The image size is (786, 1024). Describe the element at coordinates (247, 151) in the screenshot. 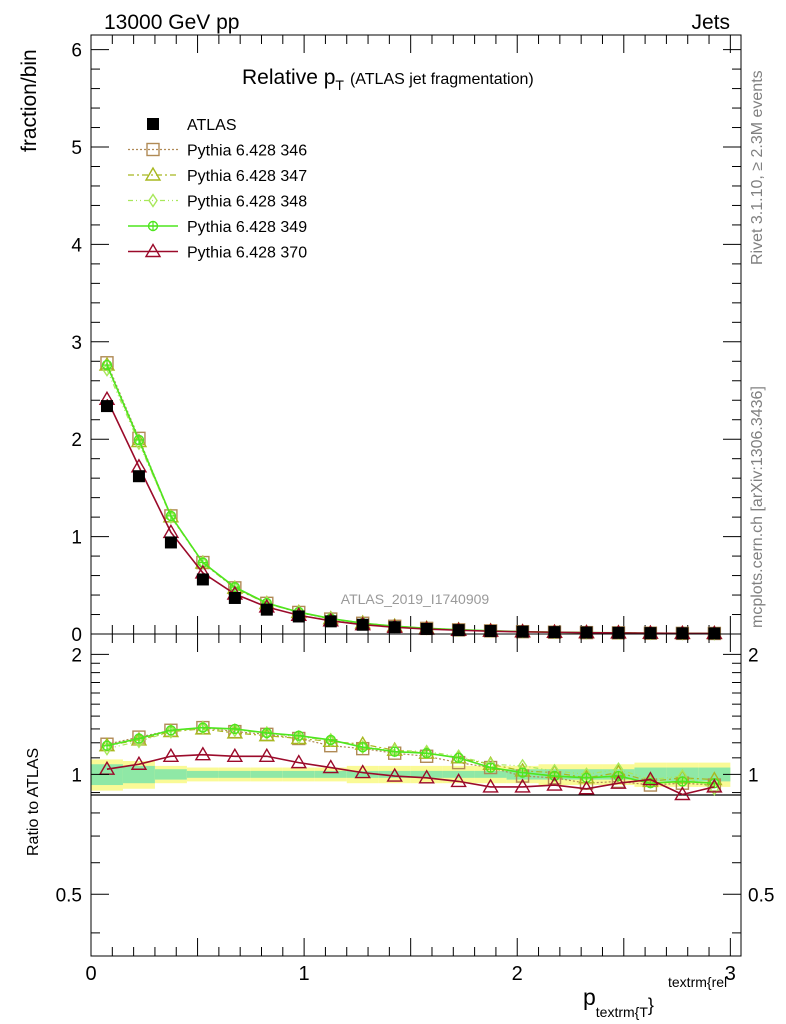

I see `legend-label: Pythia 6.428 346` at that location.